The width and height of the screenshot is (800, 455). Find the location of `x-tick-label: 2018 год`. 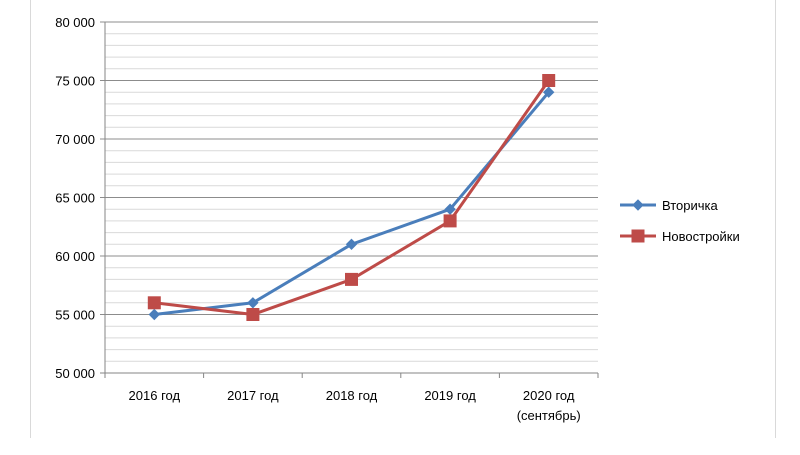

x-tick-label: 2018 год is located at coordinates (352, 395).